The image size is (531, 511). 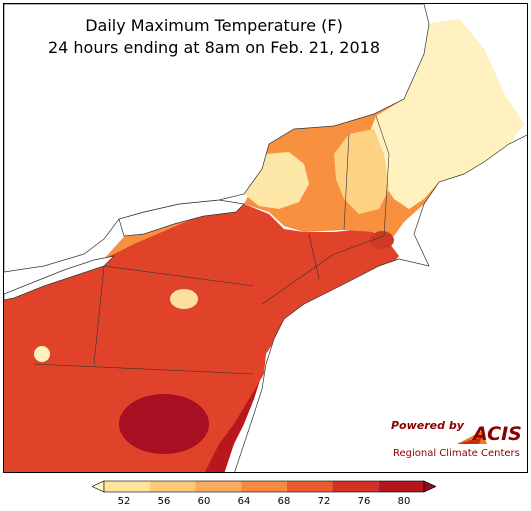 What do you see at coordinates (427, 425) in the screenshot?
I see `logo-powered-by: Powered by` at bounding box center [427, 425].